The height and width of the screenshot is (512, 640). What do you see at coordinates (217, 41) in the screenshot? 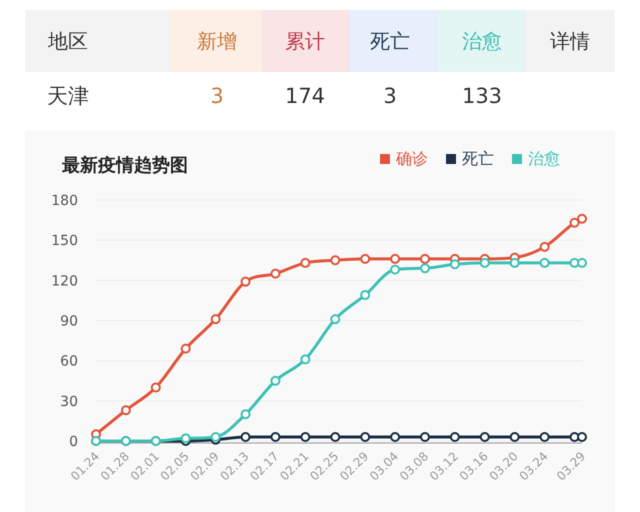
I see `text: 新增` at bounding box center [217, 41].